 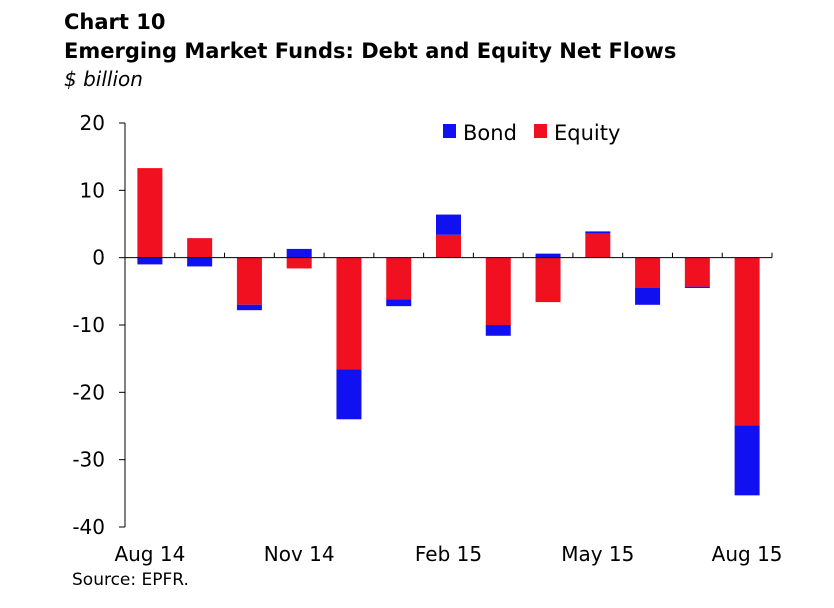 What do you see at coordinates (597, 554) in the screenshot?
I see `x-tick-label: May 15` at bounding box center [597, 554].